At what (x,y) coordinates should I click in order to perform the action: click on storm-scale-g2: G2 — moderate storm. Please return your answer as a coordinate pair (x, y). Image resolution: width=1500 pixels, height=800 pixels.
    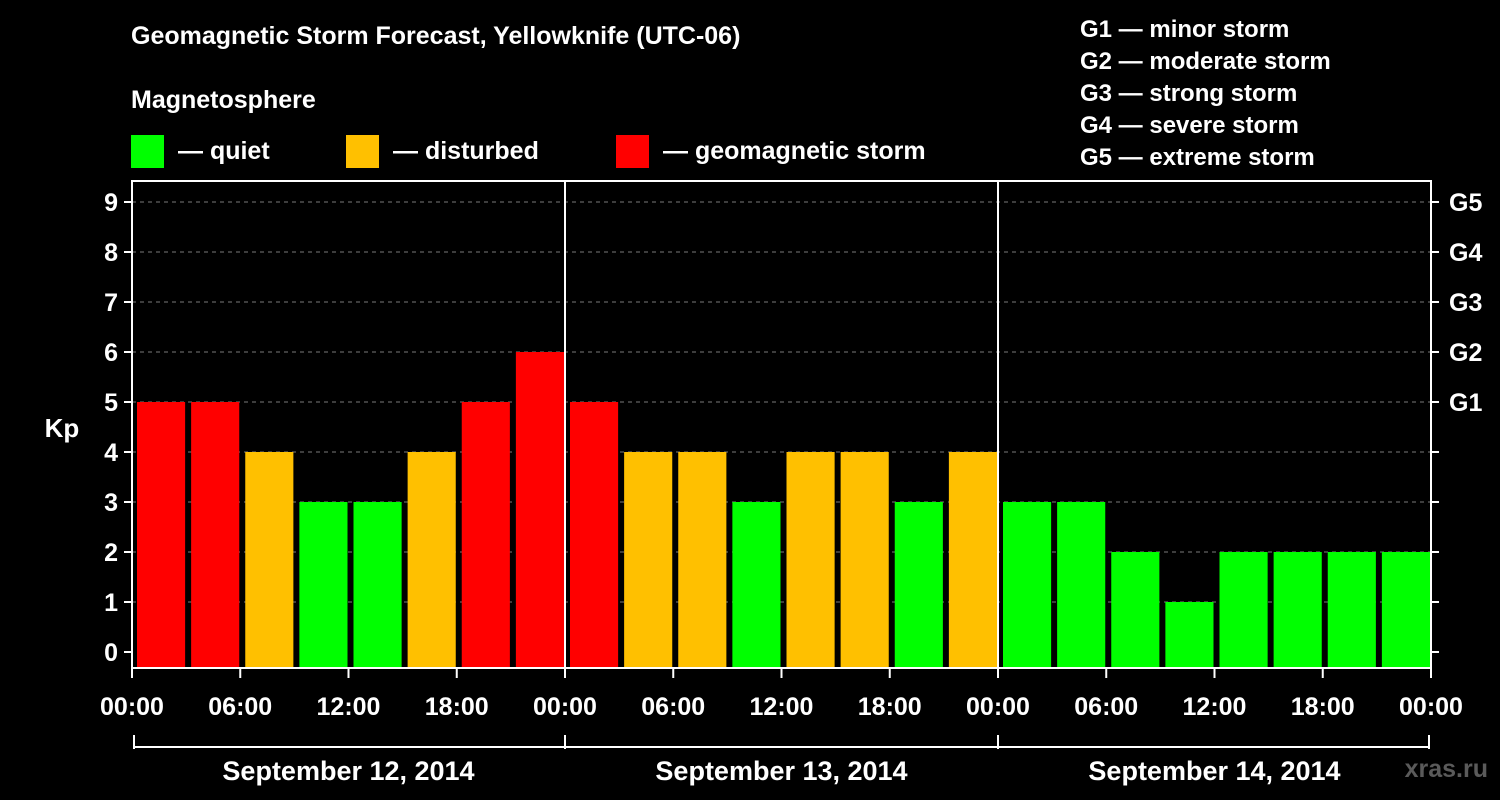
    Looking at the image, I should click on (1205, 61).